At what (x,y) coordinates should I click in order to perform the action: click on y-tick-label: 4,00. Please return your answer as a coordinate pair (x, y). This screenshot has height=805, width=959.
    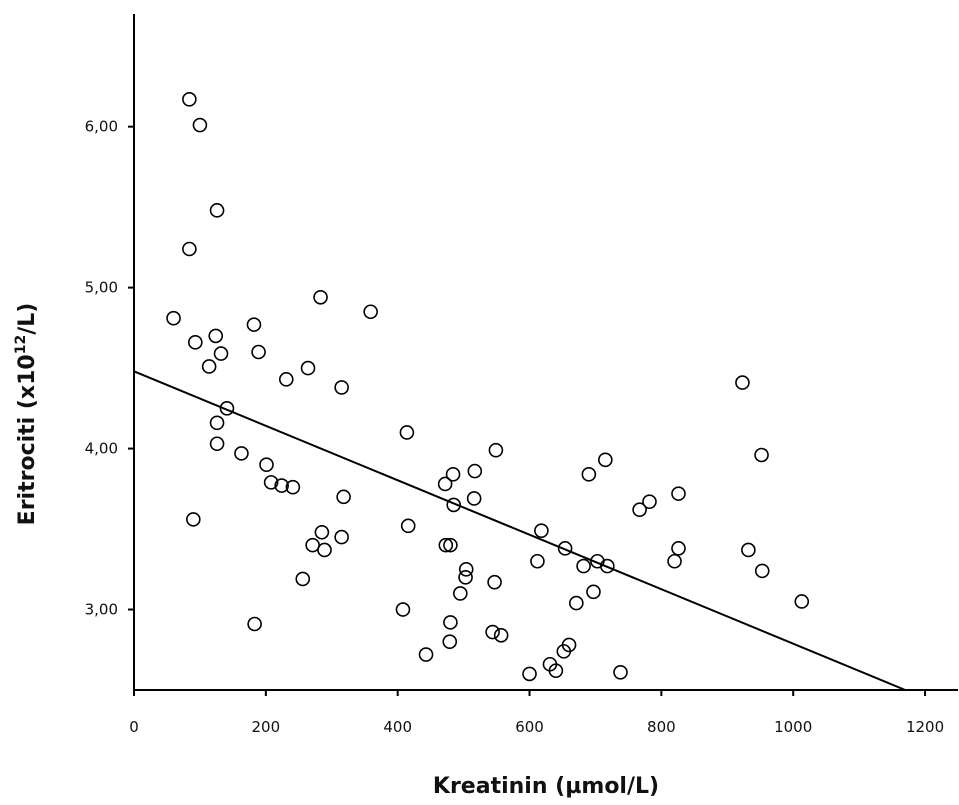
    Looking at the image, I should click on (101, 449).